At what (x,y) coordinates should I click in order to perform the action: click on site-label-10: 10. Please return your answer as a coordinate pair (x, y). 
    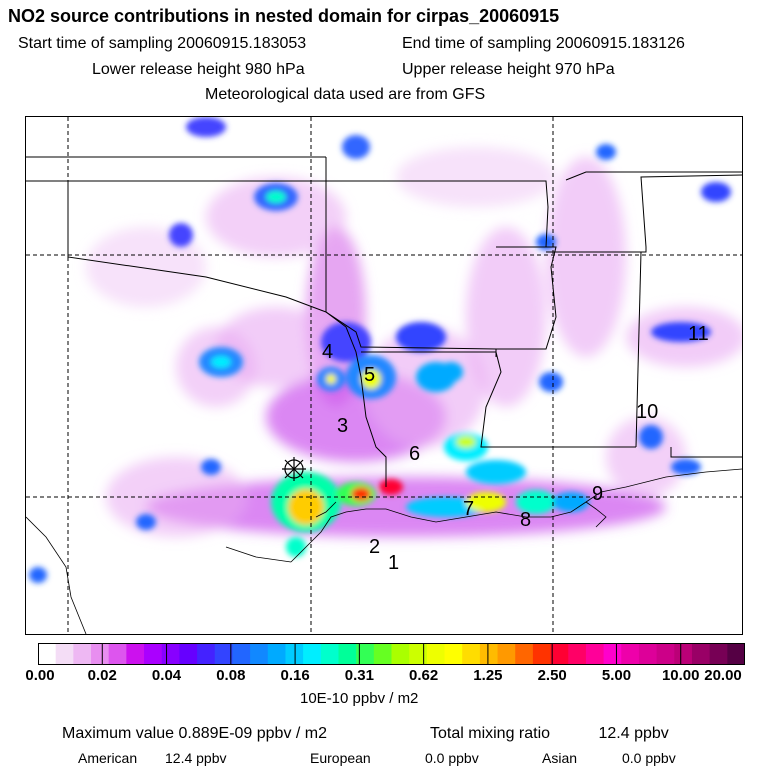
    Looking at the image, I should click on (647, 412).